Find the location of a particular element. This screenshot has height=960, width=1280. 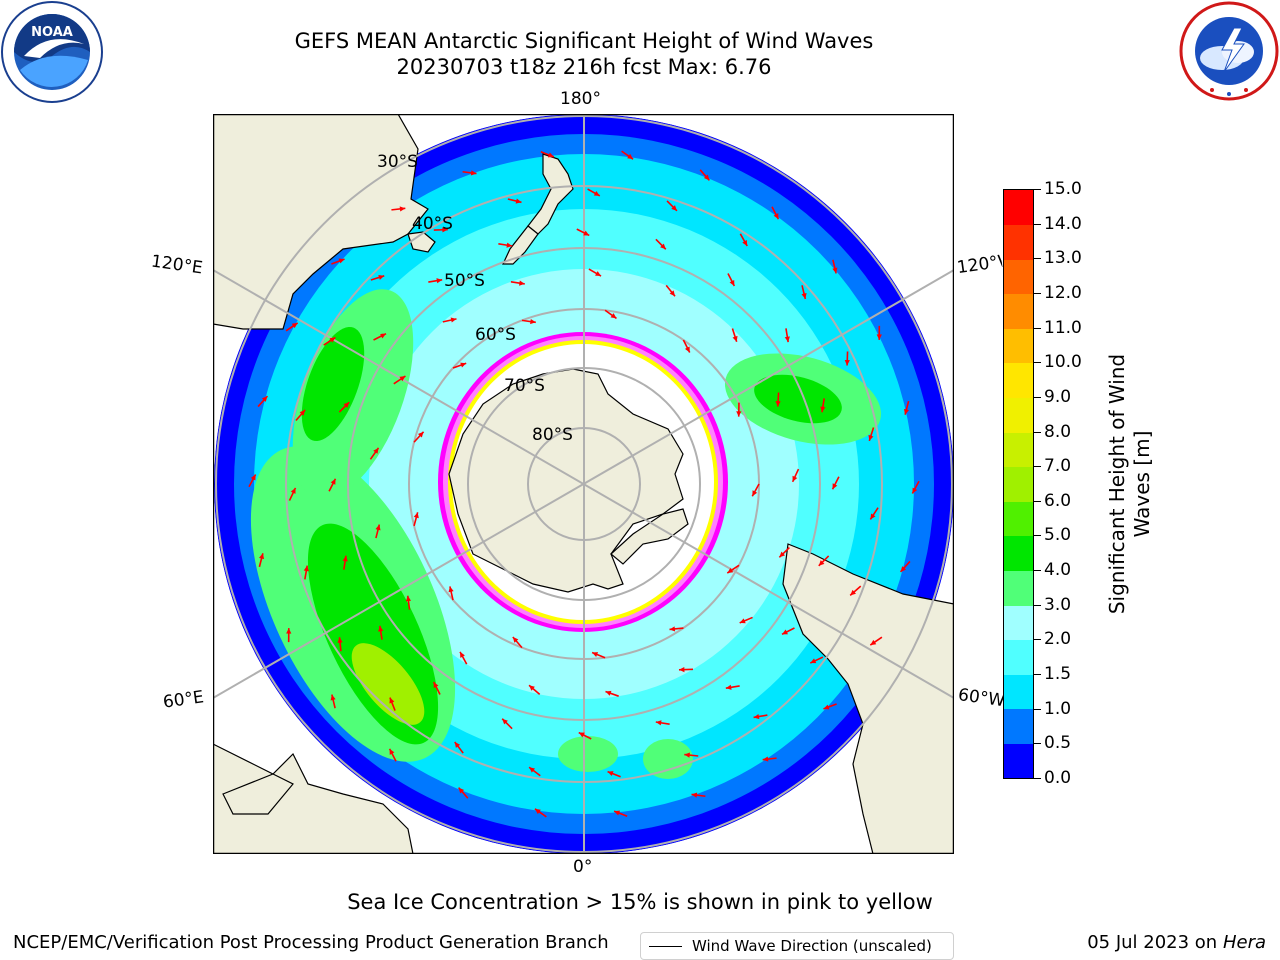

tasmania-land is located at coordinates (421, 242).